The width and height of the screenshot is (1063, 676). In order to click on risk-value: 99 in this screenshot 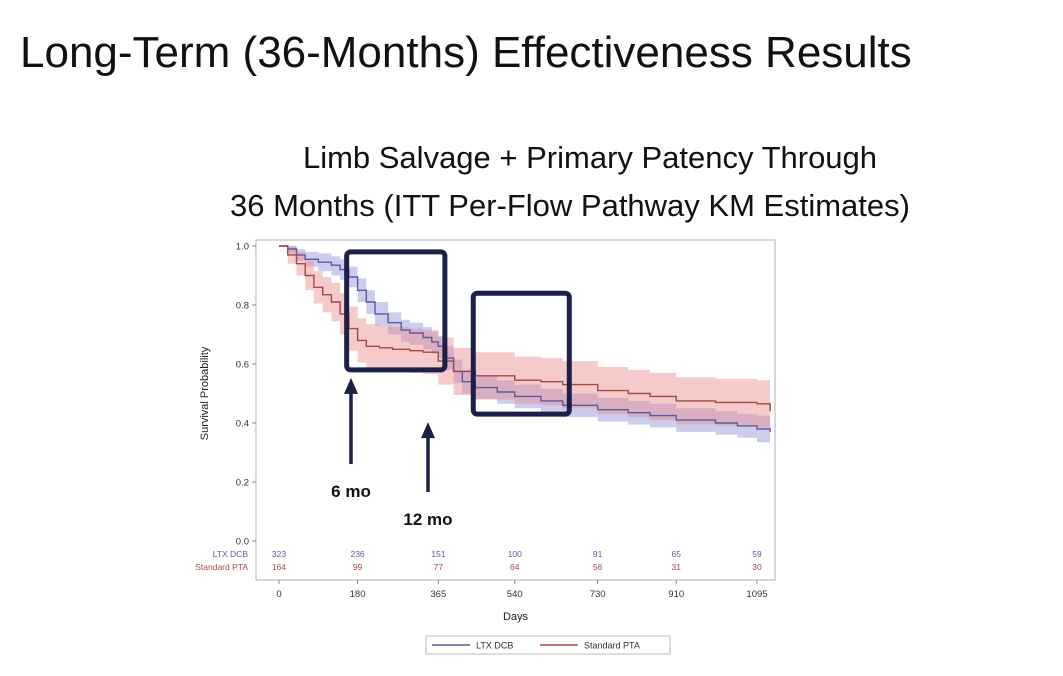, I will do `click(358, 567)`.